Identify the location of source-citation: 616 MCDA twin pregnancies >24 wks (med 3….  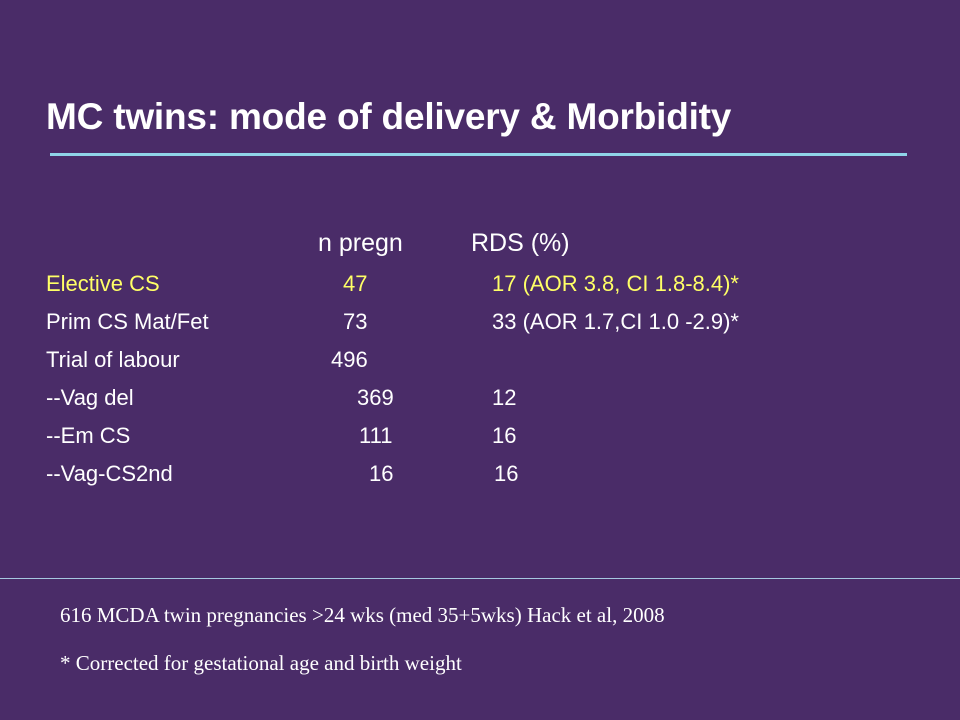
(362, 615).